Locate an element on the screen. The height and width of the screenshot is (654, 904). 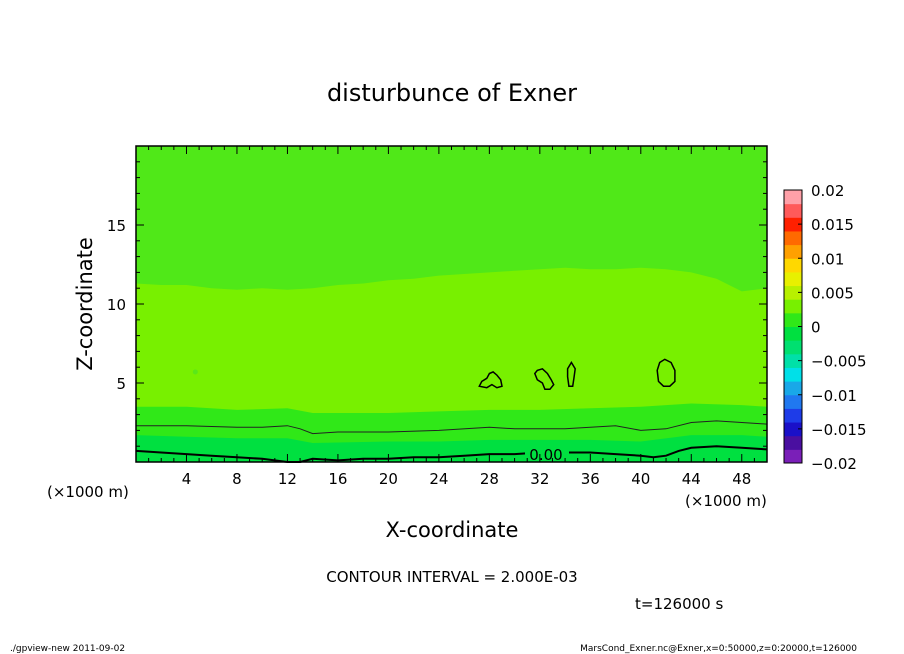
x-tick-label: 36 is located at coordinates (590, 479).